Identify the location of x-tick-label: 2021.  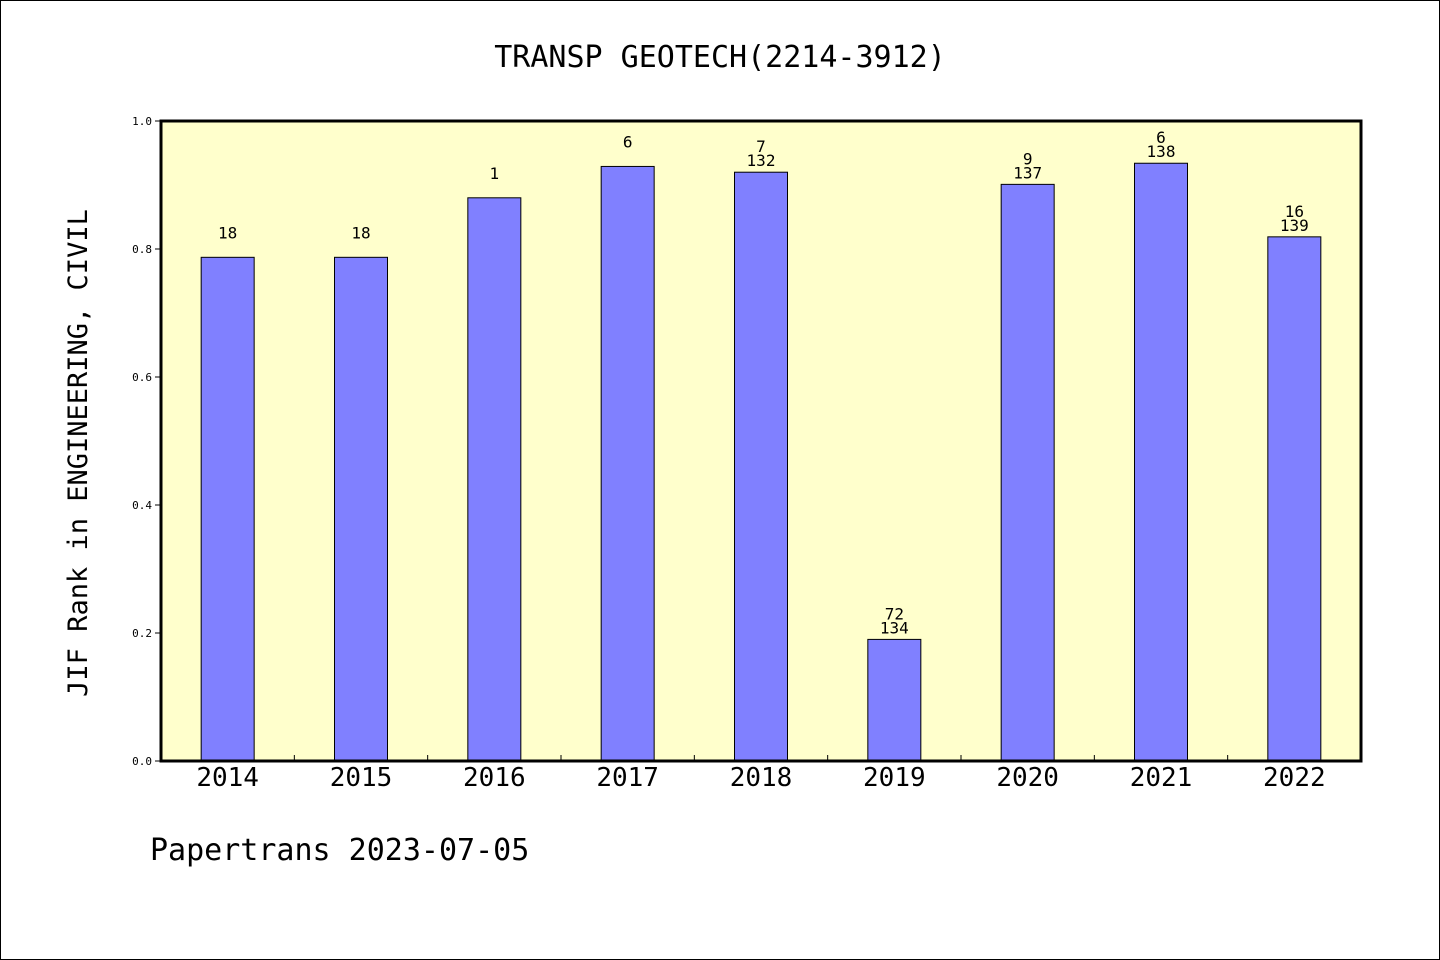
(1161, 778).